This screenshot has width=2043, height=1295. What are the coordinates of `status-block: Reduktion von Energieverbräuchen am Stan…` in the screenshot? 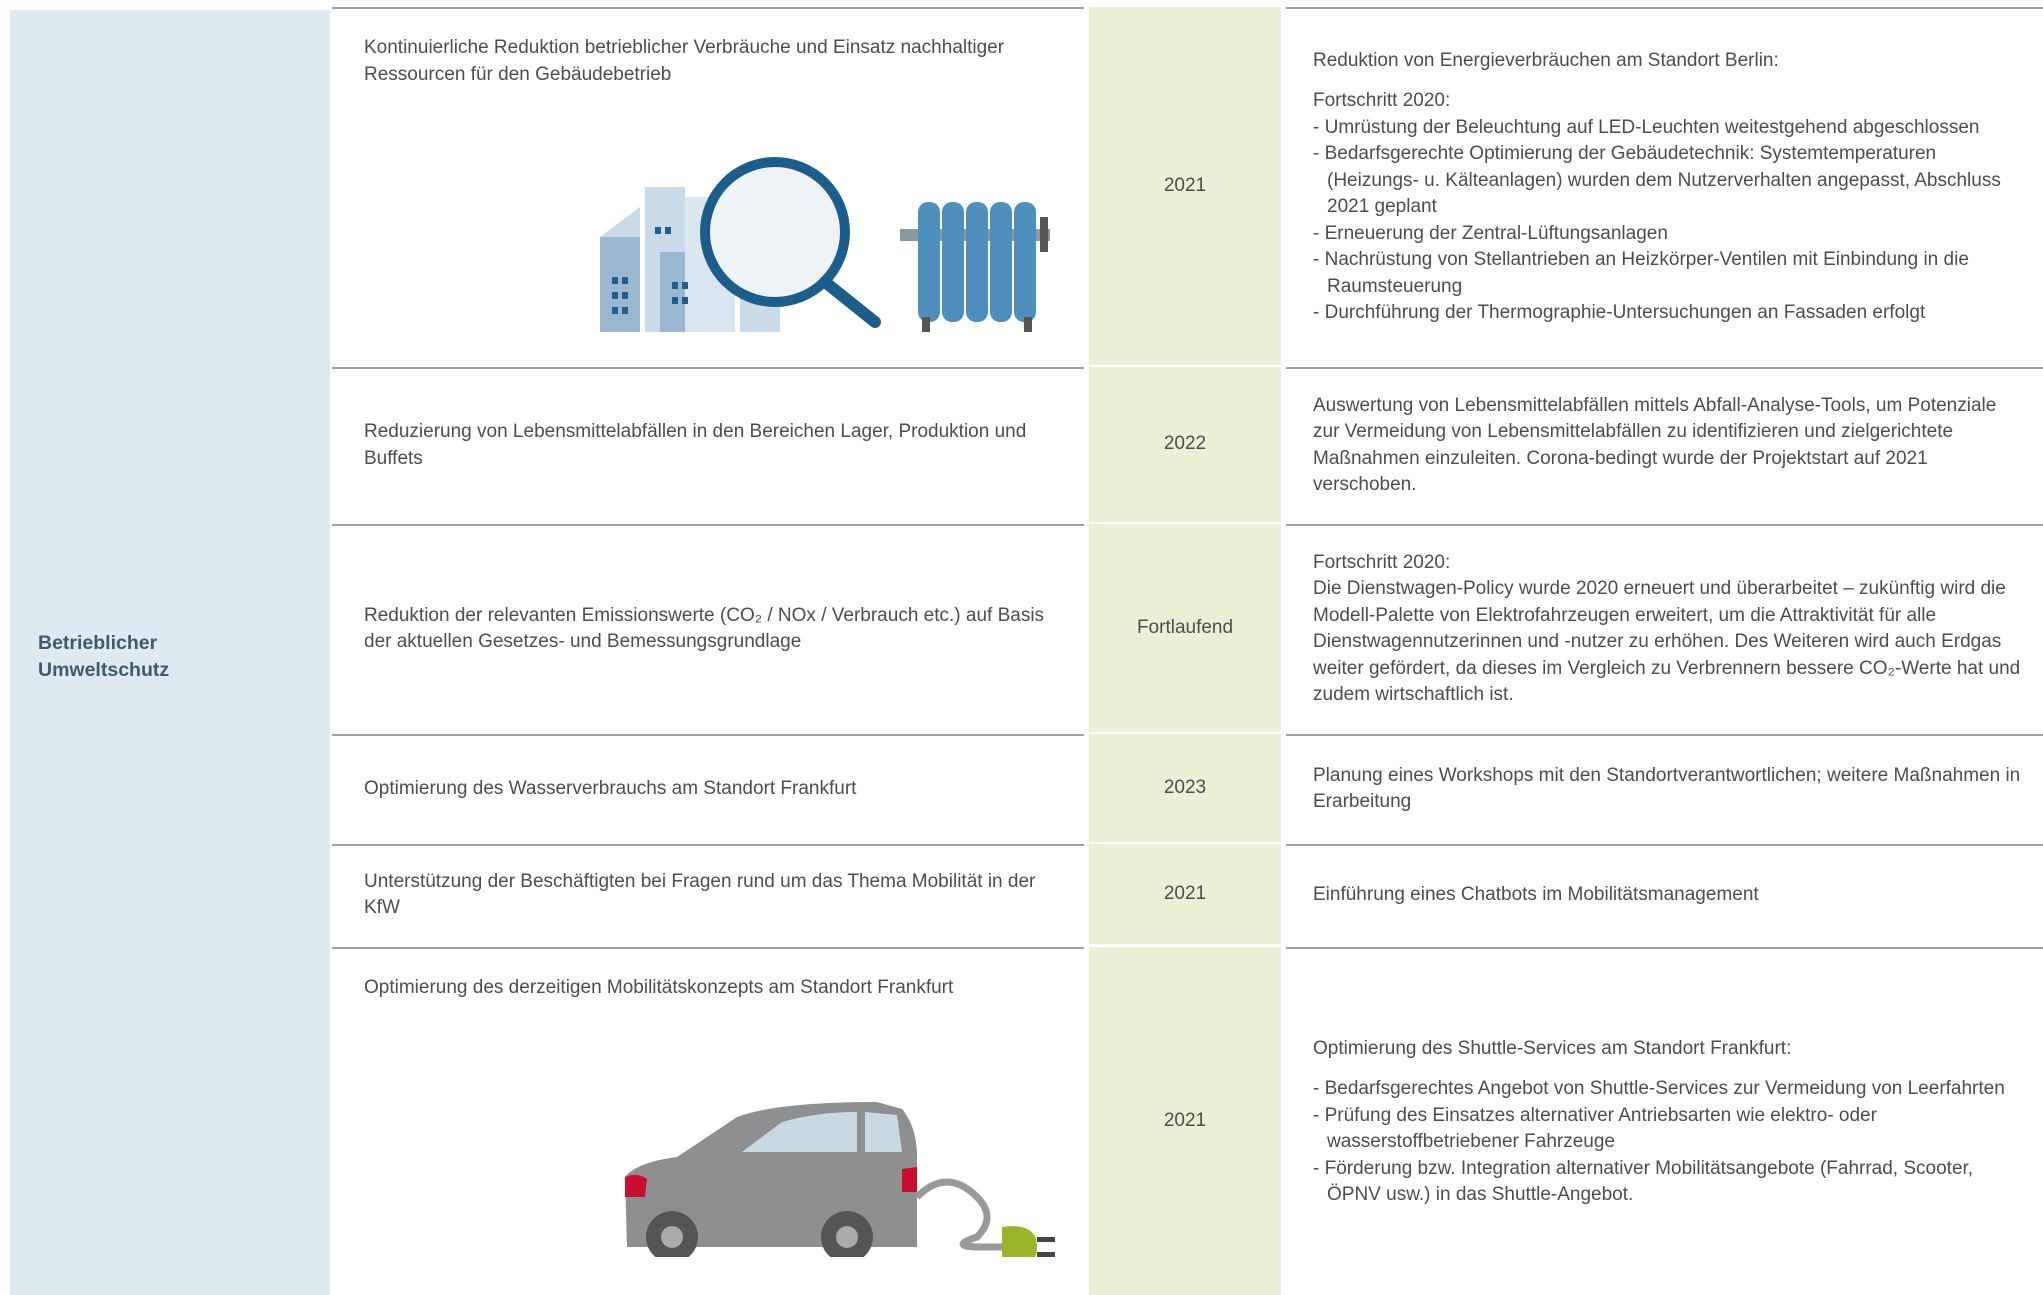 It's located at (1669, 61).